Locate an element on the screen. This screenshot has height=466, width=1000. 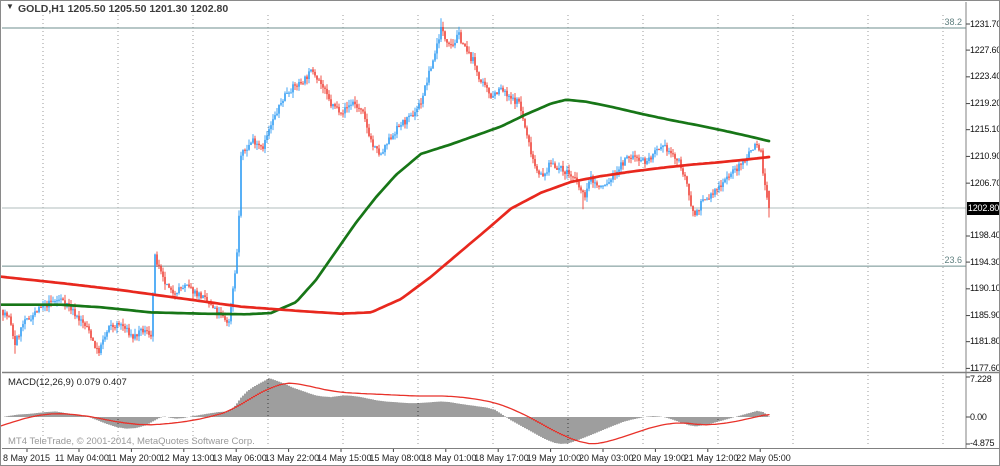
price-axis-label: 1219.20 is located at coordinates (985, 103).